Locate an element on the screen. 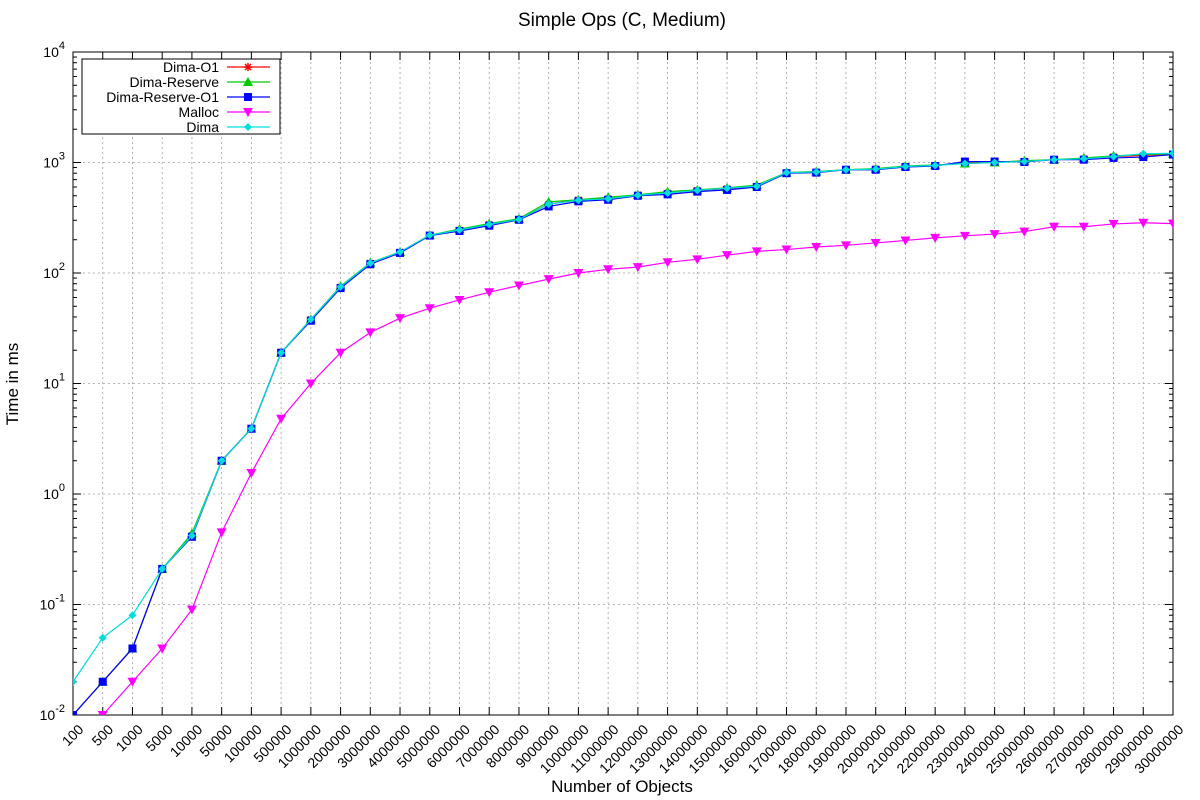 Image resolution: width=1200 pixels, height=800 pixels. y-tick-label: 10⁴ is located at coordinates (54, 50).